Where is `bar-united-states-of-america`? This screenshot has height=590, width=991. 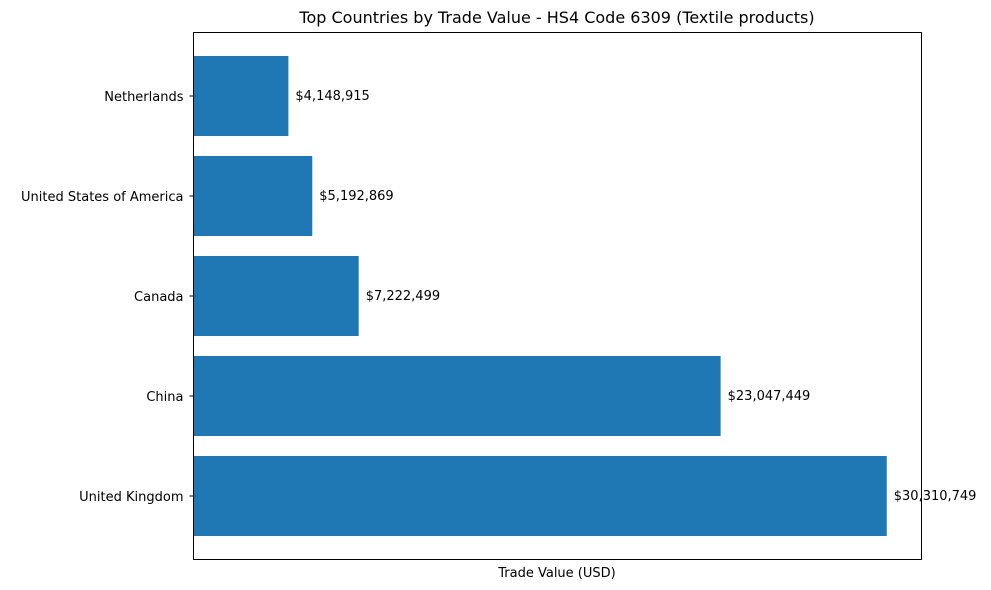 bar-united-states-of-america is located at coordinates (253, 196).